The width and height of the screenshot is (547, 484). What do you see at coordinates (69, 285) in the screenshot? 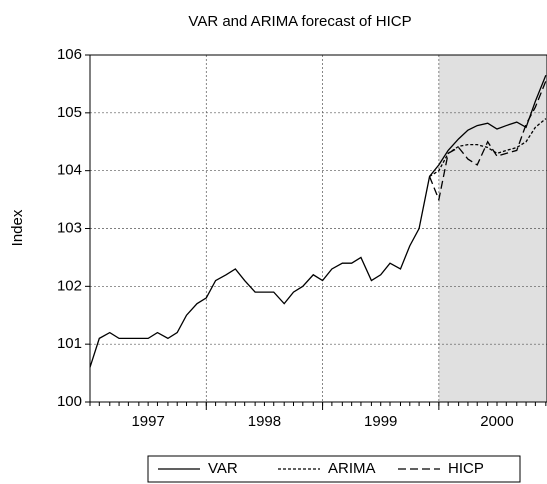
I see `y-tick-label: 102` at bounding box center [69, 285].